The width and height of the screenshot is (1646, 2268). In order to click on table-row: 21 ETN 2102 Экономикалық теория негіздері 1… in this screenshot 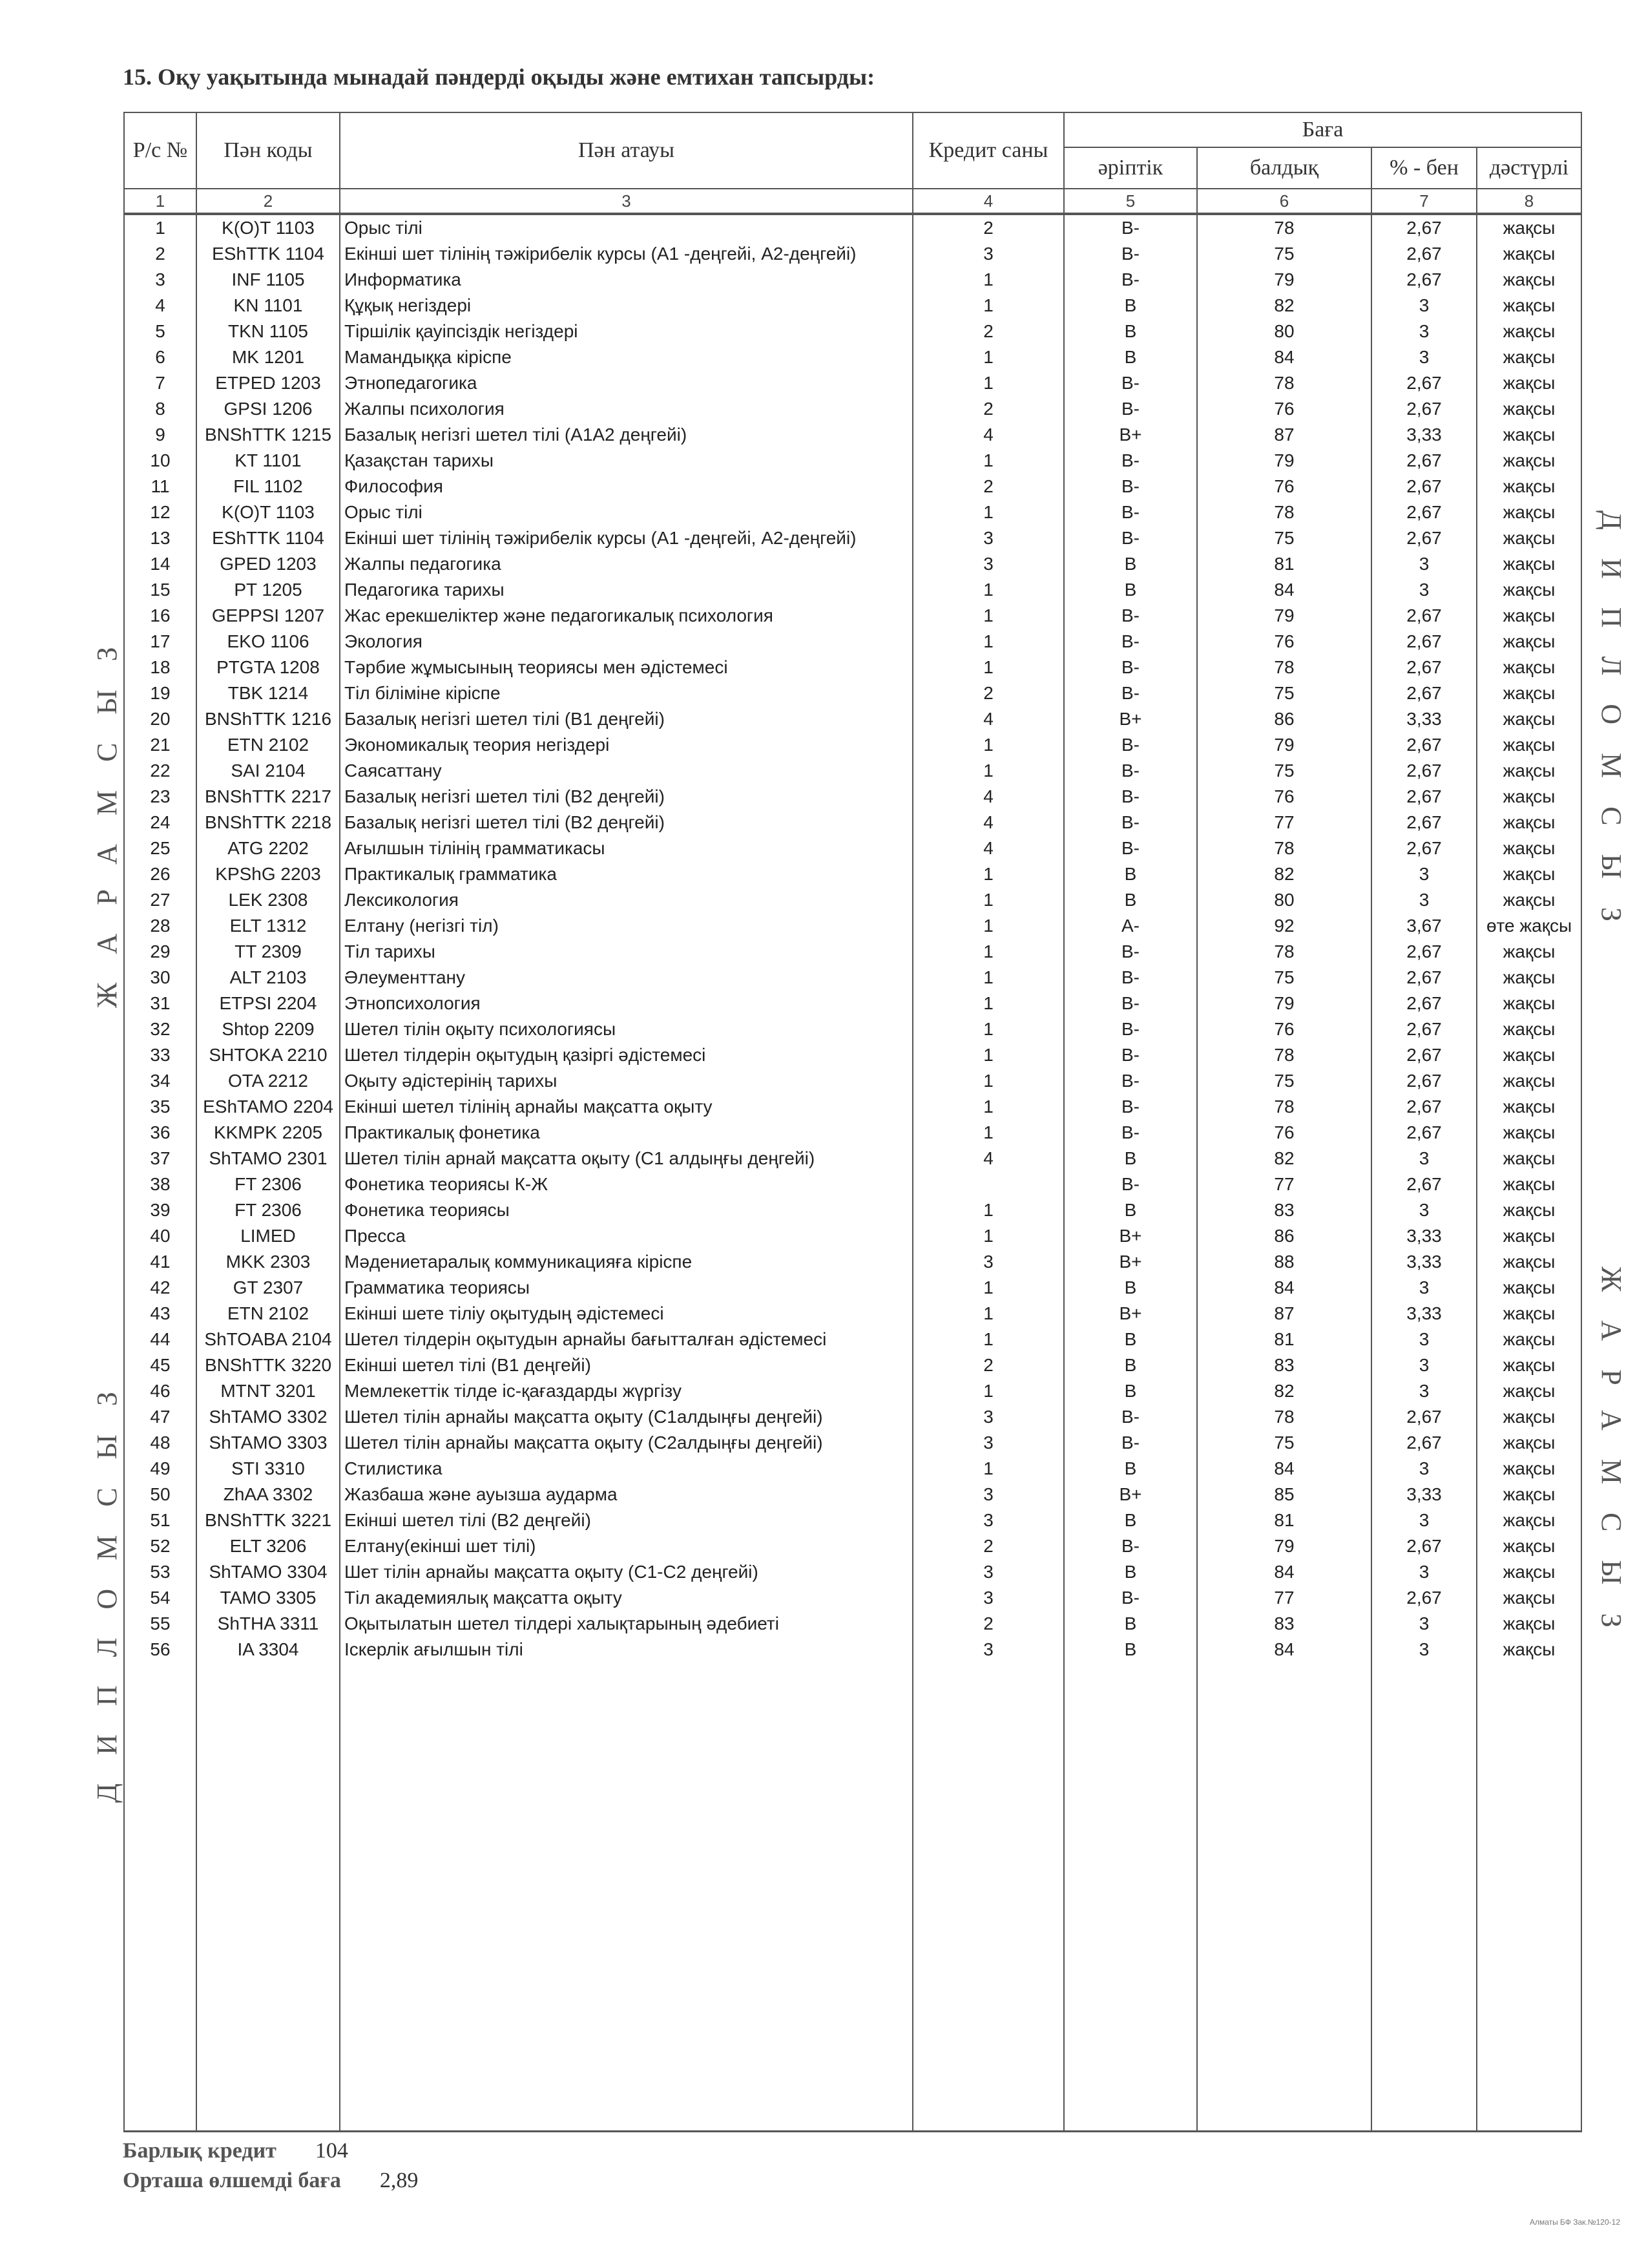, I will do `click(853, 745)`.